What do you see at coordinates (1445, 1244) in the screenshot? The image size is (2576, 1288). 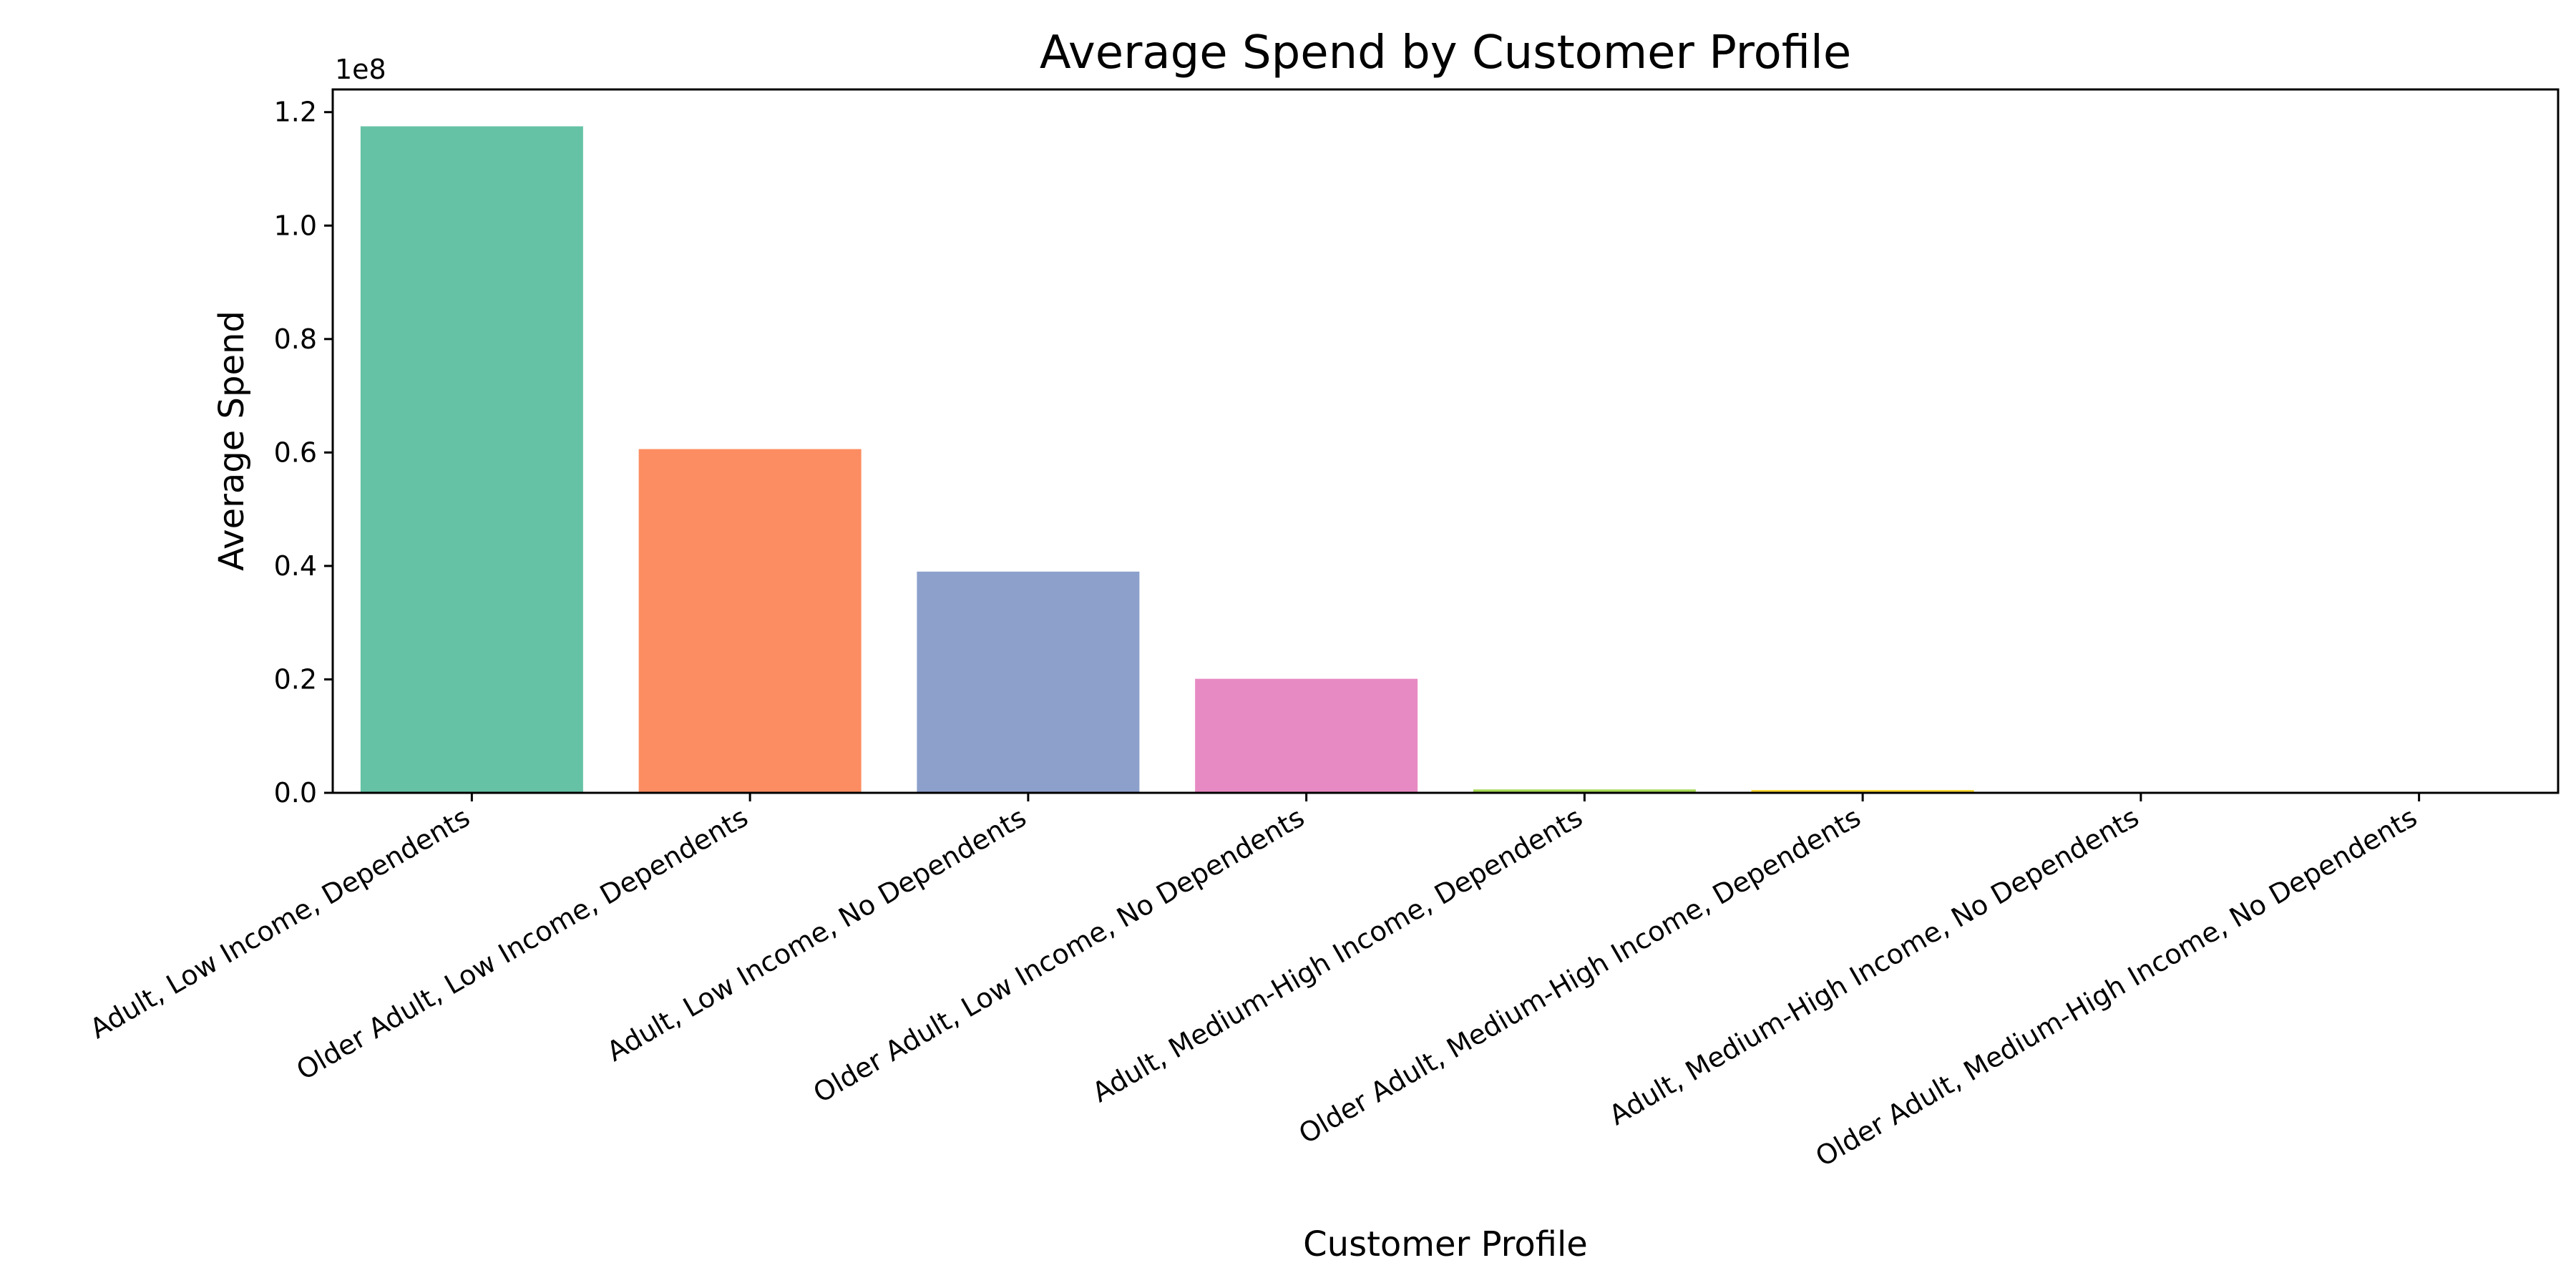 I see `x-axis-label: Customer Profile` at bounding box center [1445, 1244].